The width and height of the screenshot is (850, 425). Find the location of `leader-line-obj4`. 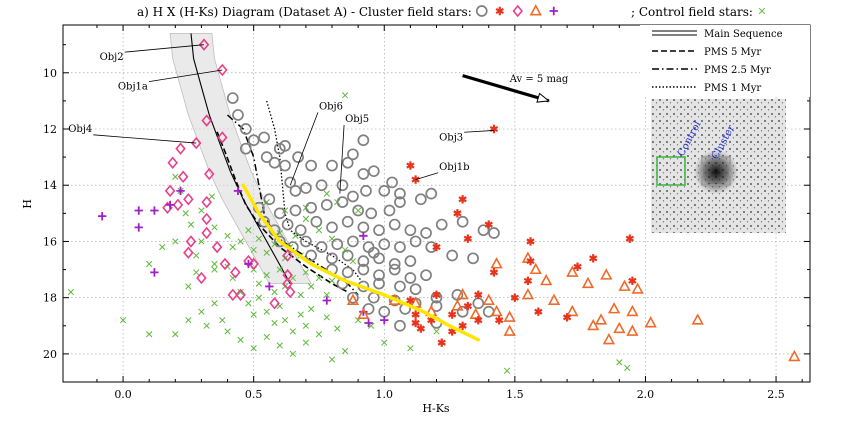

leader-line-obj4 is located at coordinates (145, 139).